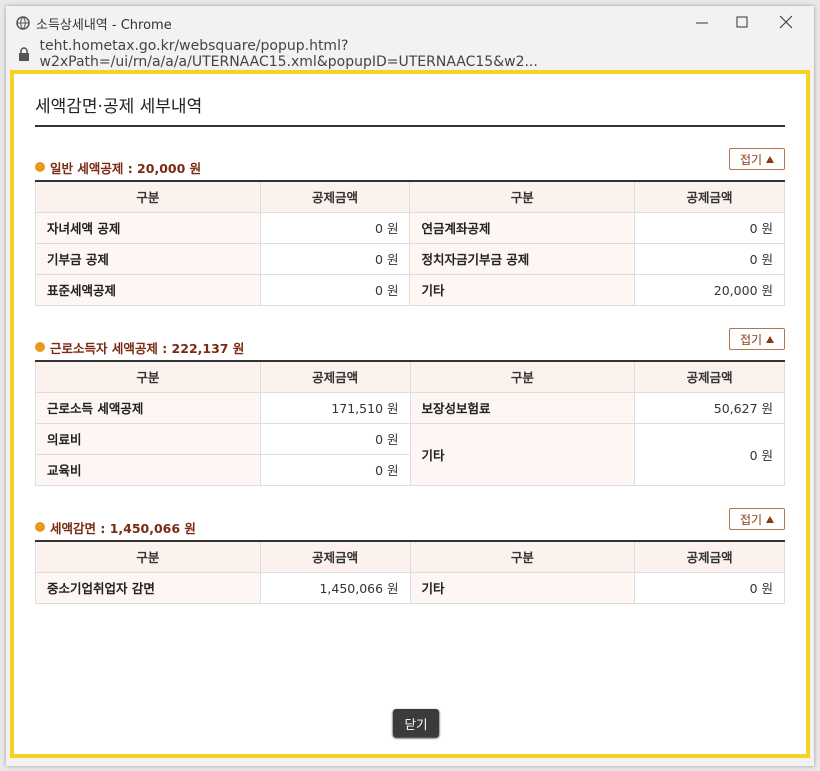 Image resolution: width=820 pixels, height=771 pixels. I want to click on label-cell: 보장성보험료, so click(522, 407).